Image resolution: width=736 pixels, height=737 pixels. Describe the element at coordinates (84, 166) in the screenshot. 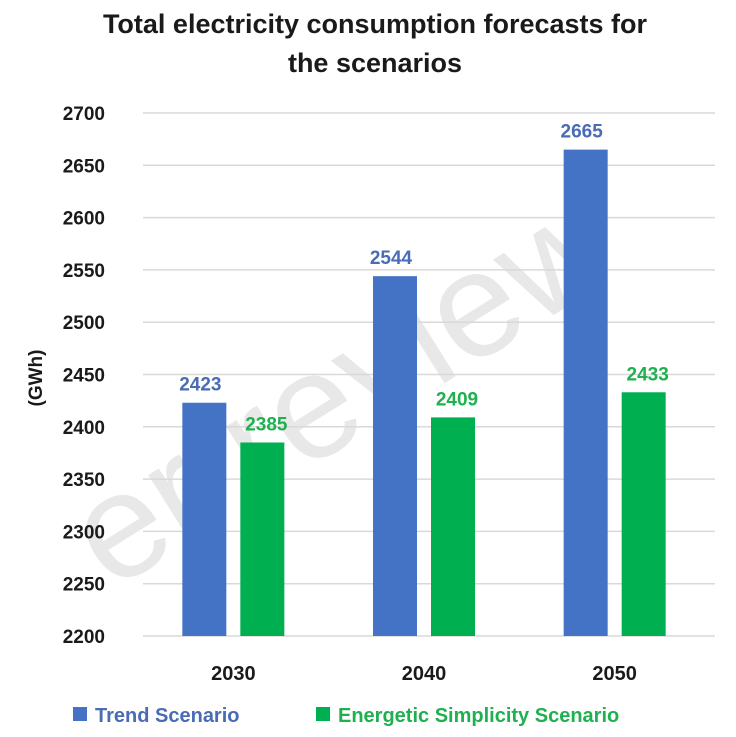

I see `y-tick-label: 2650` at that location.